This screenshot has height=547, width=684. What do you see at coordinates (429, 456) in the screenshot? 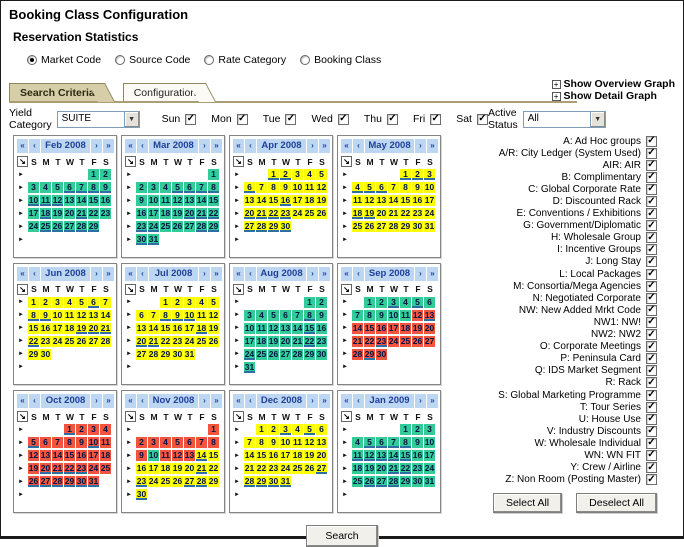
I see `day-cell: 17` at bounding box center [429, 456].